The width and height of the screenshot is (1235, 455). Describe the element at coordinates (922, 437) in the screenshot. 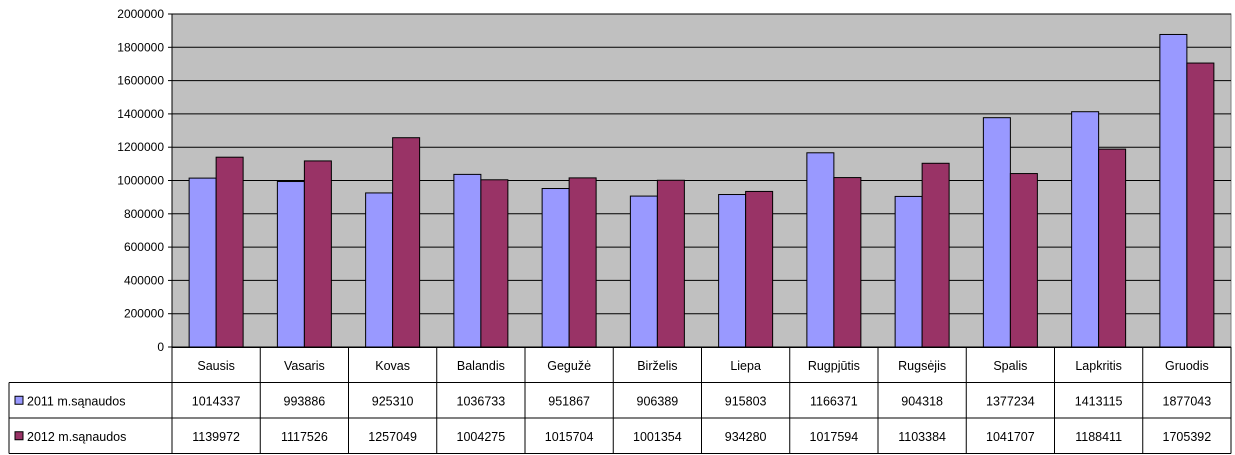

I see `data-label: 1103384` at that location.